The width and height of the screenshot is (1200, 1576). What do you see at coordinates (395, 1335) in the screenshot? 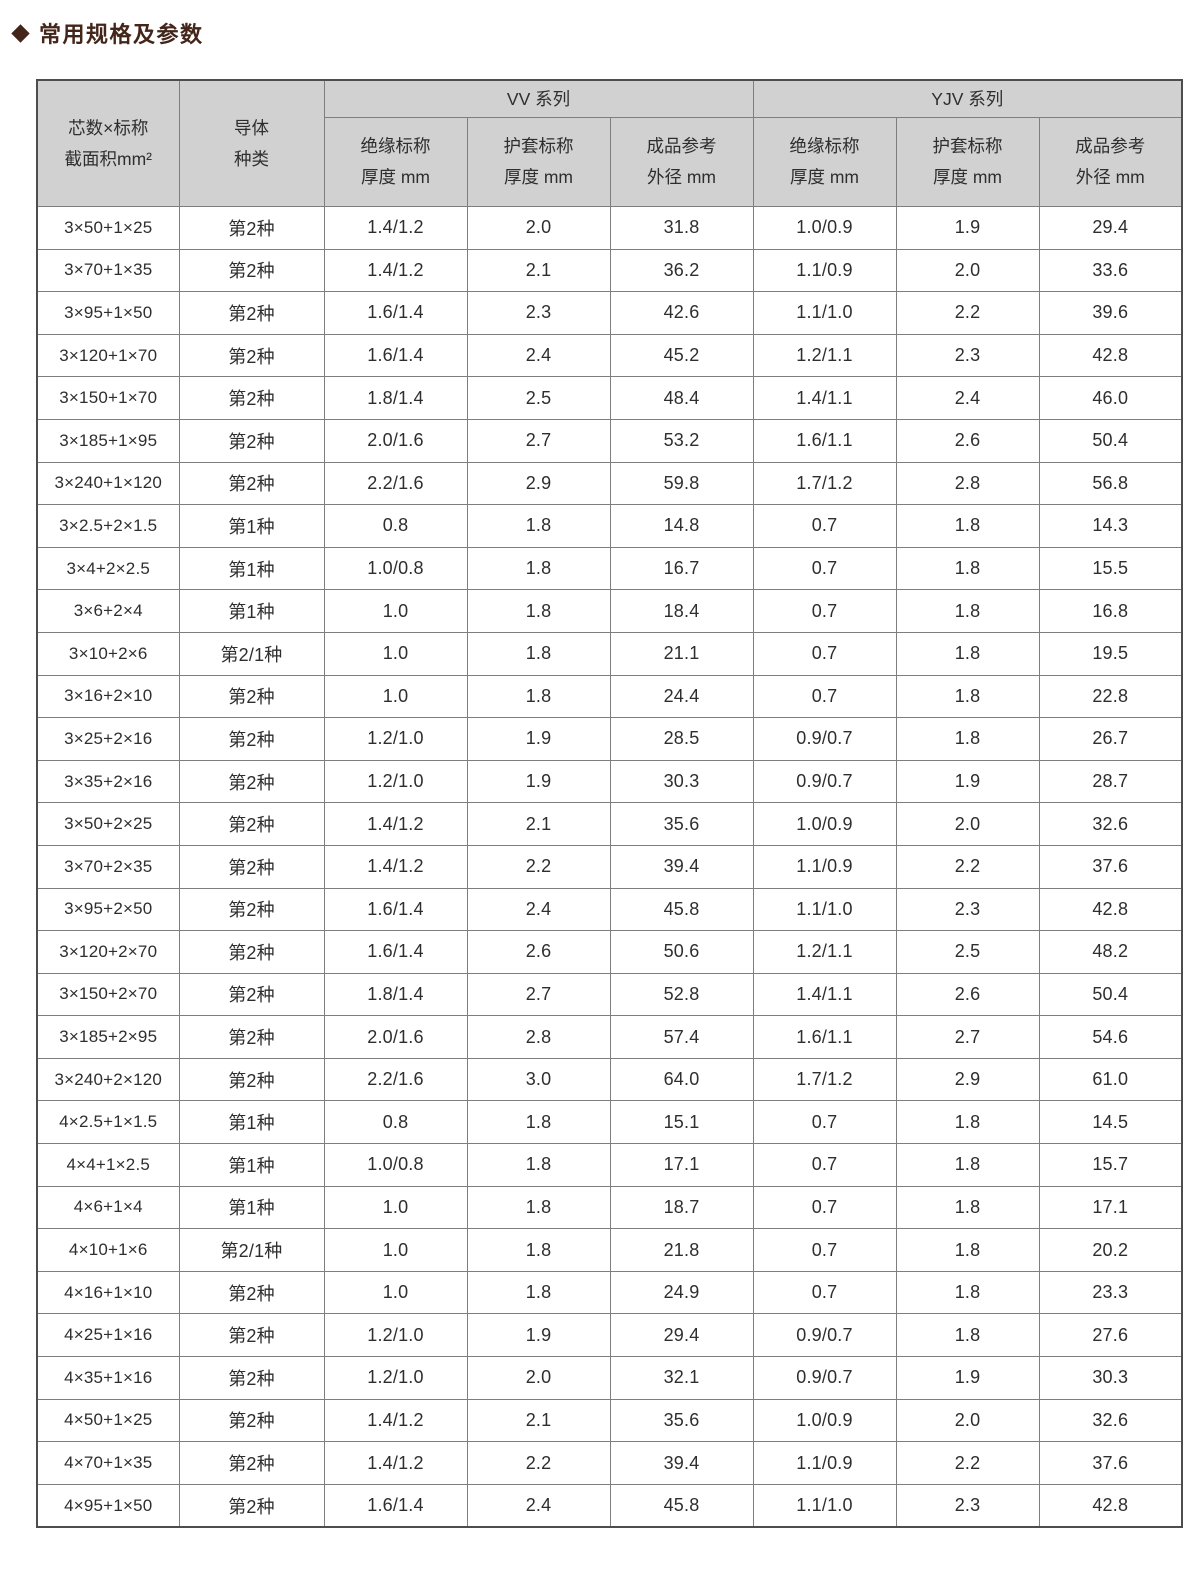
I see `vv-insulation-thickness-cell: 1.2/1.0` at bounding box center [395, 1335].